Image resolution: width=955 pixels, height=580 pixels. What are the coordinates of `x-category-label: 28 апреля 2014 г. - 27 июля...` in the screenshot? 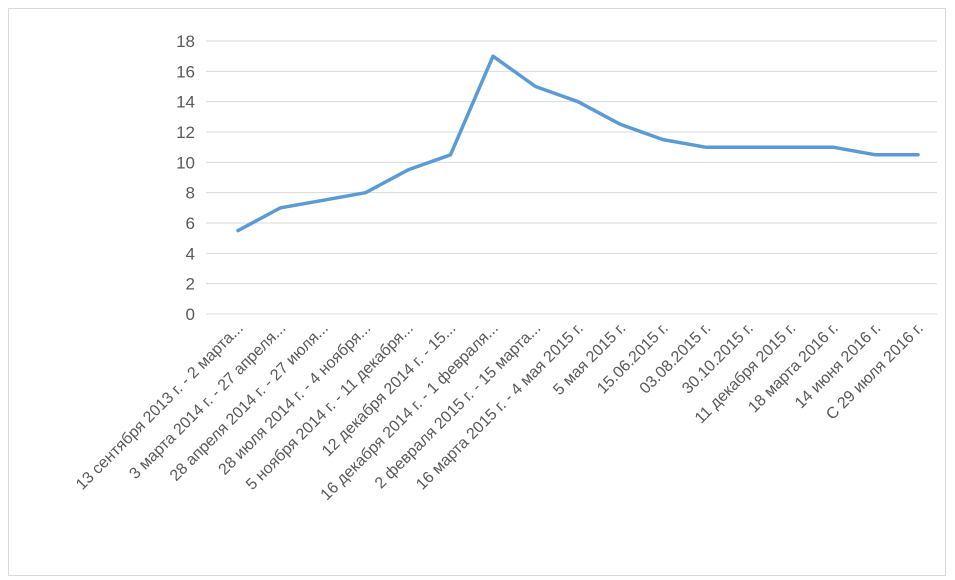 It's located at (249, 402).